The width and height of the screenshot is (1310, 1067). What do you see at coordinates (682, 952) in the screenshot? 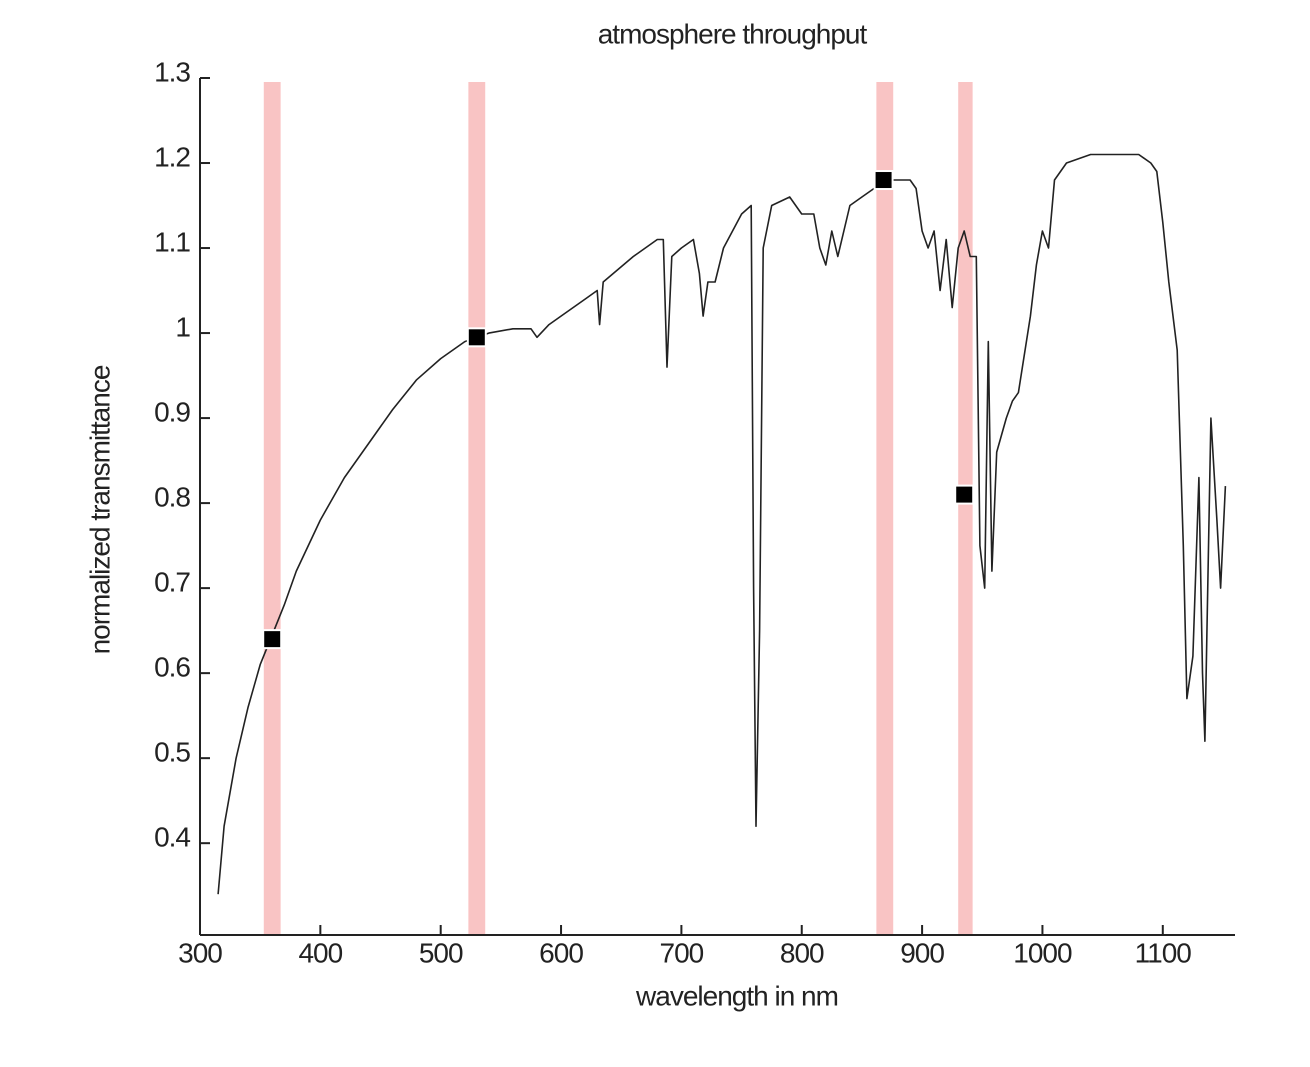
I see `x-tick-label: 700` at bounding box center [682, 952].